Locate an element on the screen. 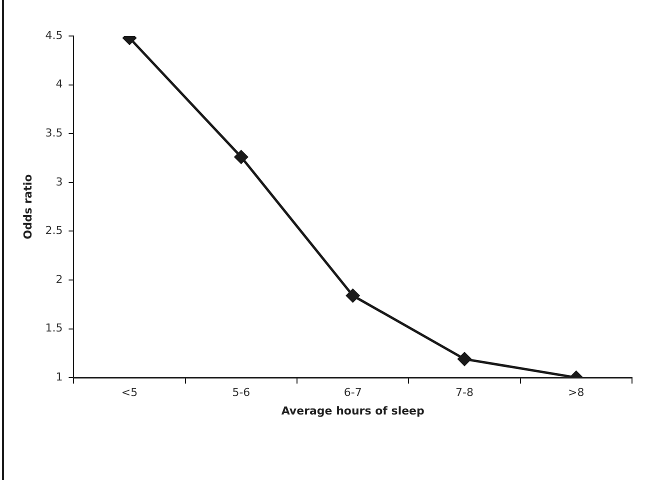  y-tick-label: 4 is located at coordinates (59, 84).